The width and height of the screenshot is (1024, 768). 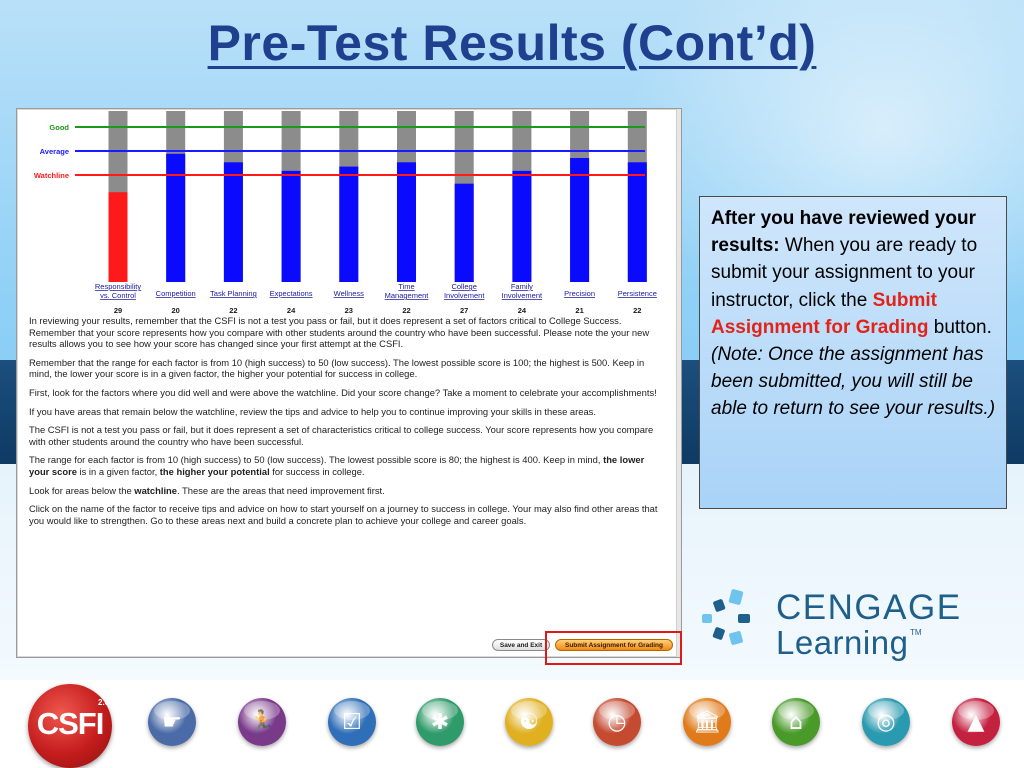 What do you see at coordinates (176, 310) in the screenshot?
I see `score-label: 20` at bounding box center [176, 310].